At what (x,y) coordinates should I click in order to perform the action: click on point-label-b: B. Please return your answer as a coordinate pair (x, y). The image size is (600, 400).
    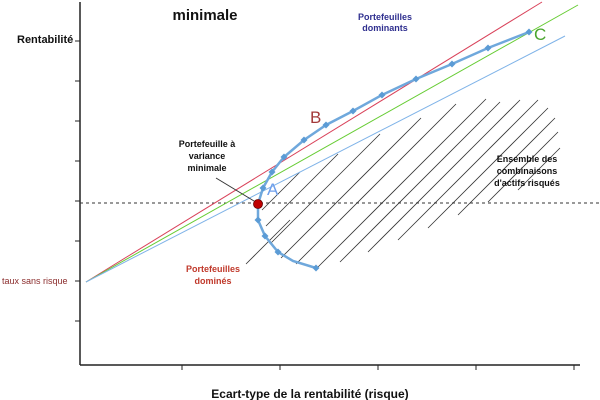
    Looking at the image, I should click on (315, 117).